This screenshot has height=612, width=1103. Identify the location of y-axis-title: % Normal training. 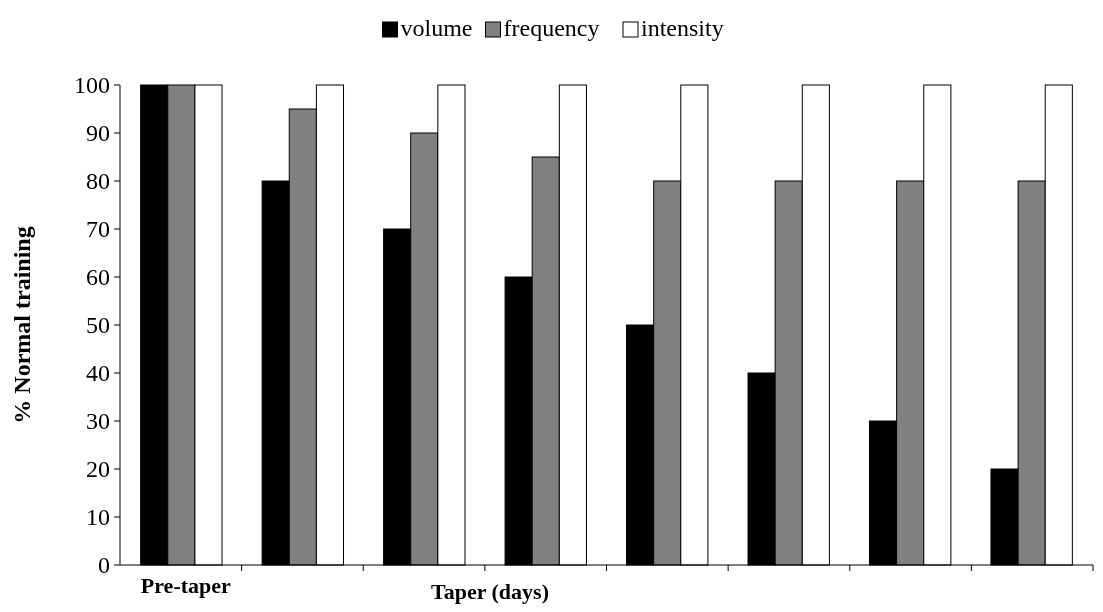
(22, 325).